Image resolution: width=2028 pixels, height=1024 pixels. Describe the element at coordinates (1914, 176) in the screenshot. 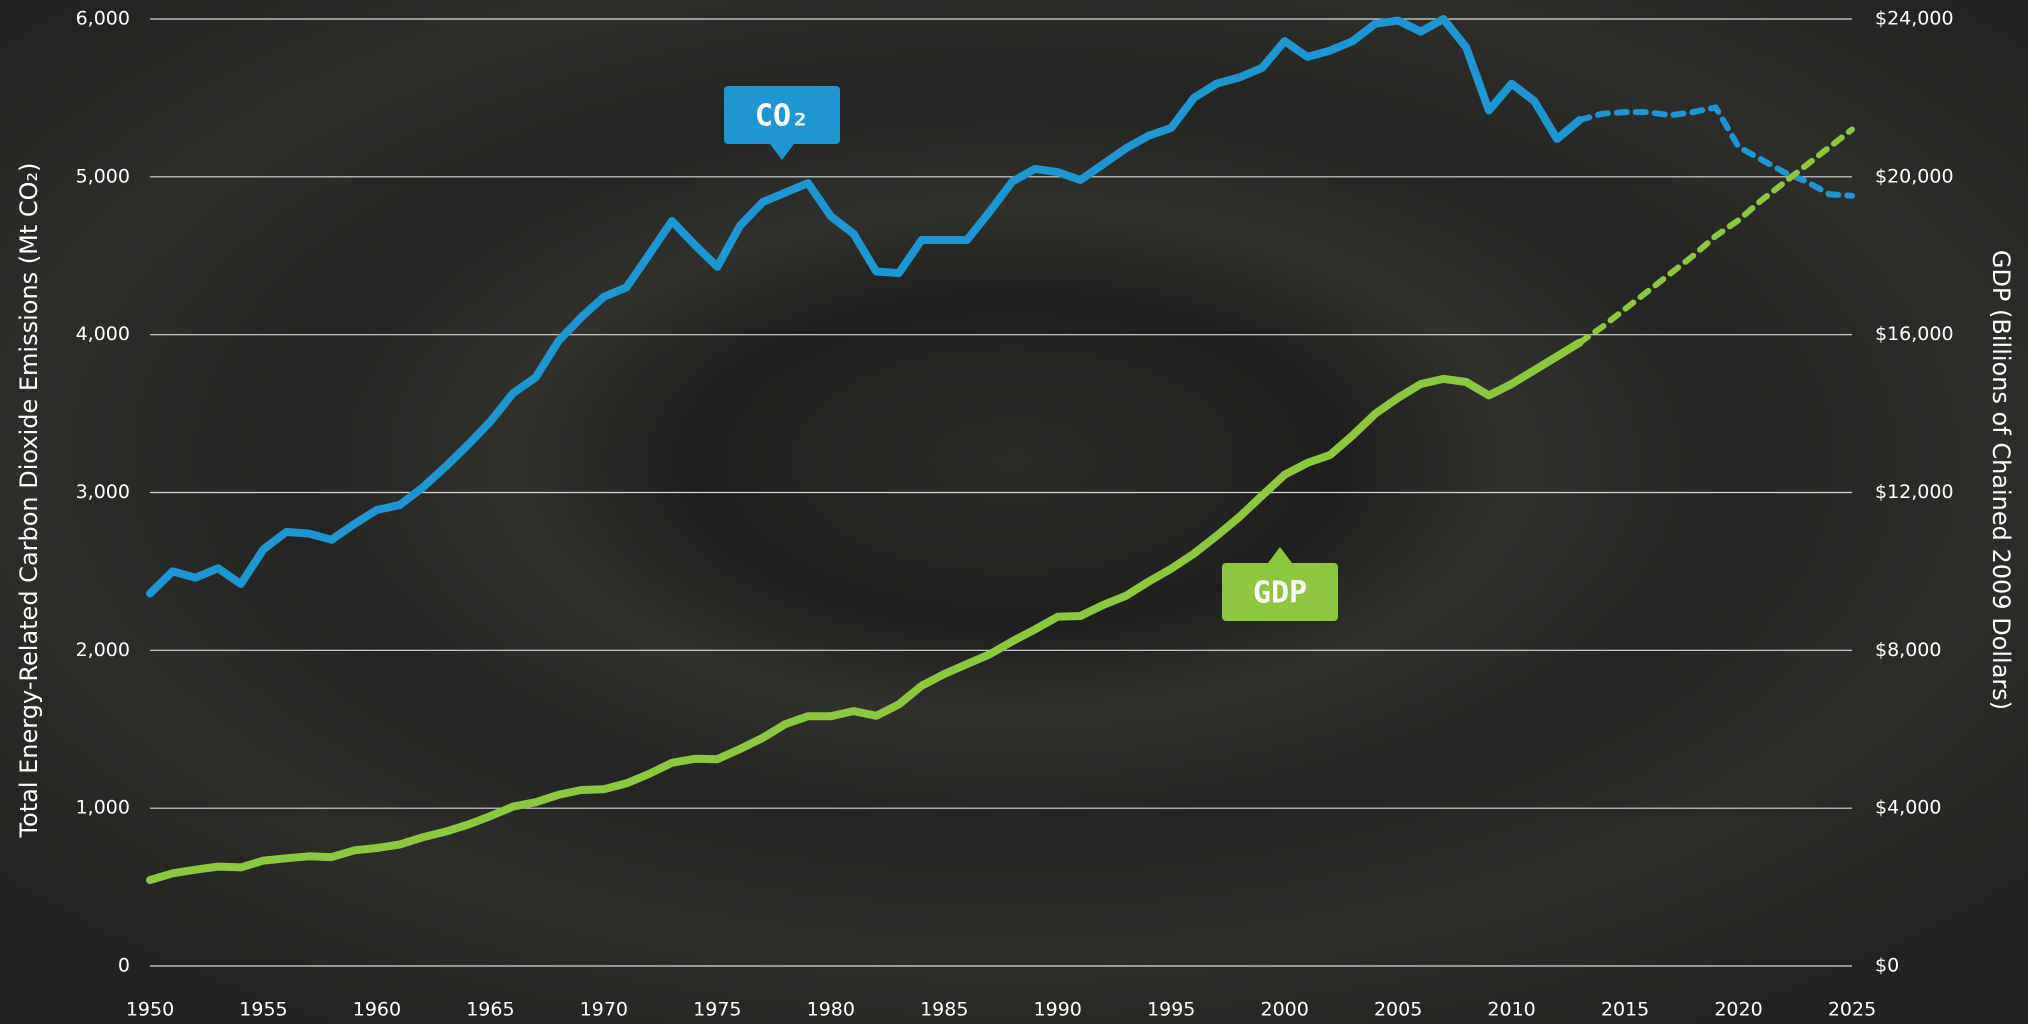

I see `y2-tick-label: $20,000` at that location.